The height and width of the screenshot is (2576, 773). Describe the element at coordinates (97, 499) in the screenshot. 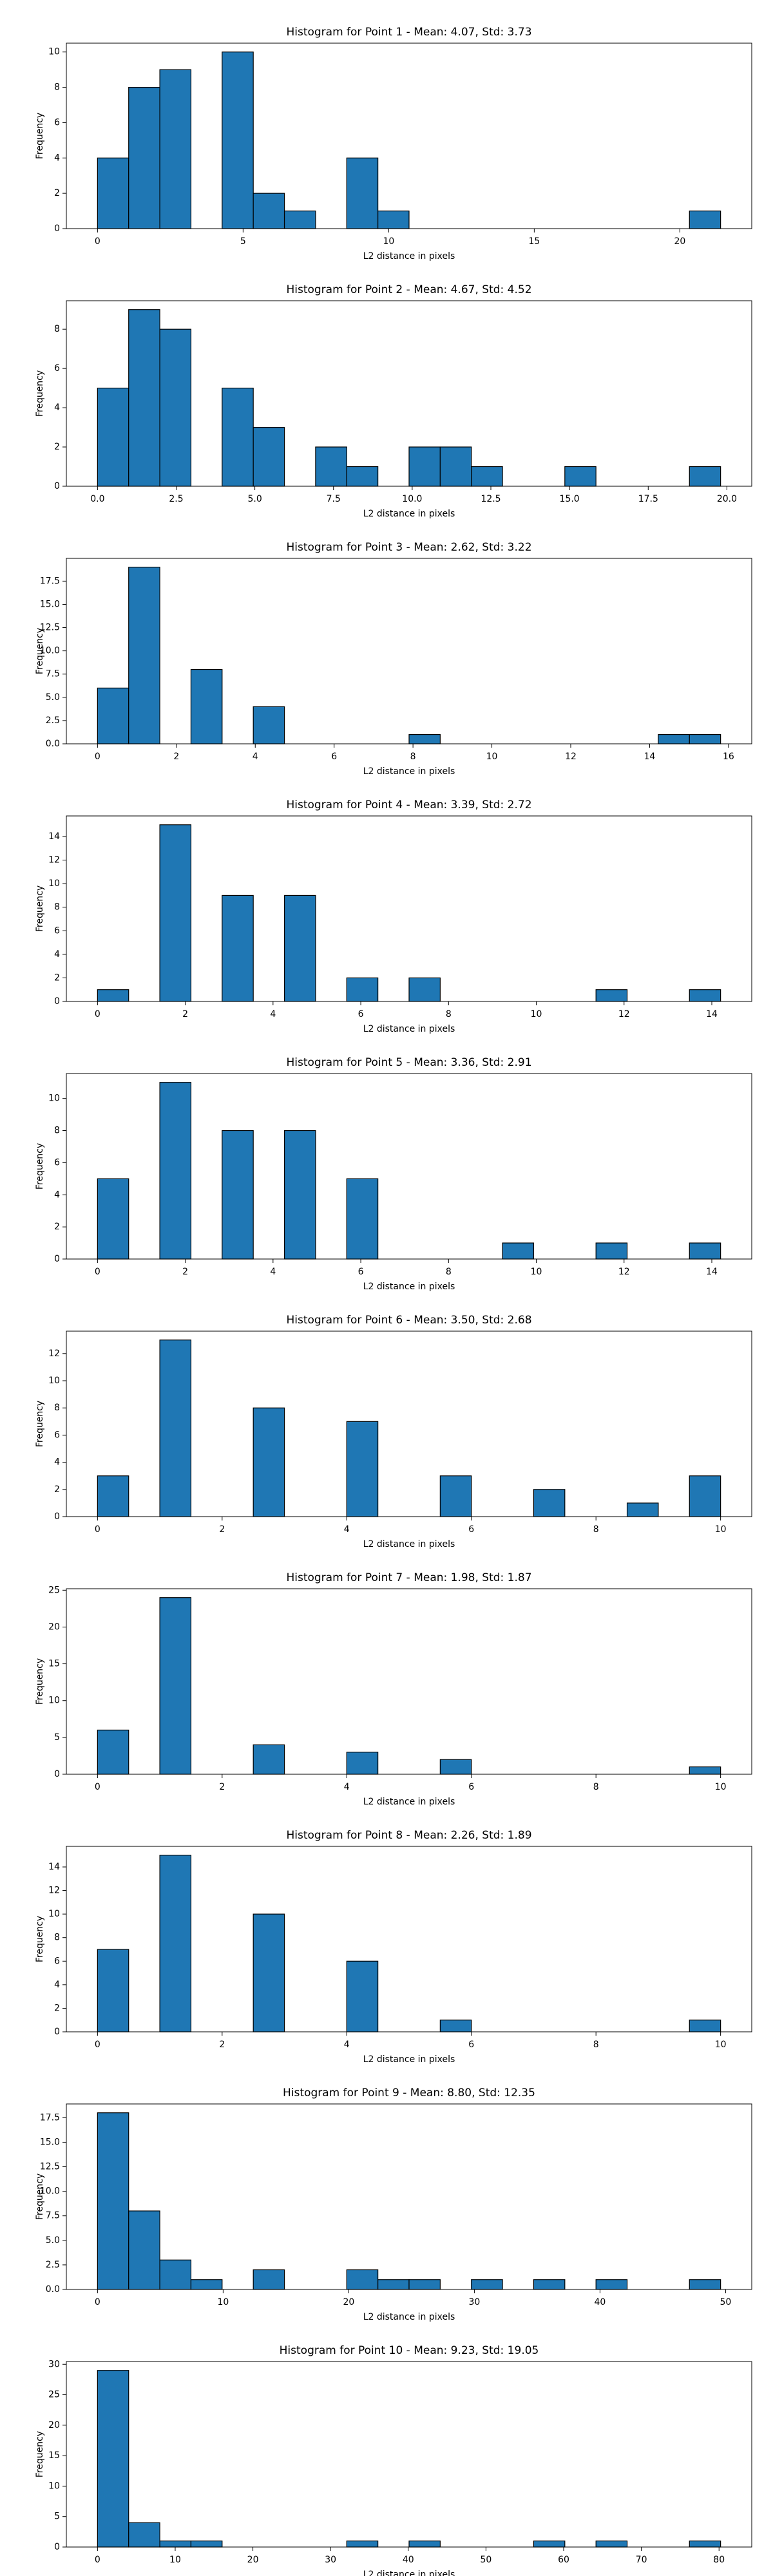

I see `x-tick-label: 0.0` at that location.